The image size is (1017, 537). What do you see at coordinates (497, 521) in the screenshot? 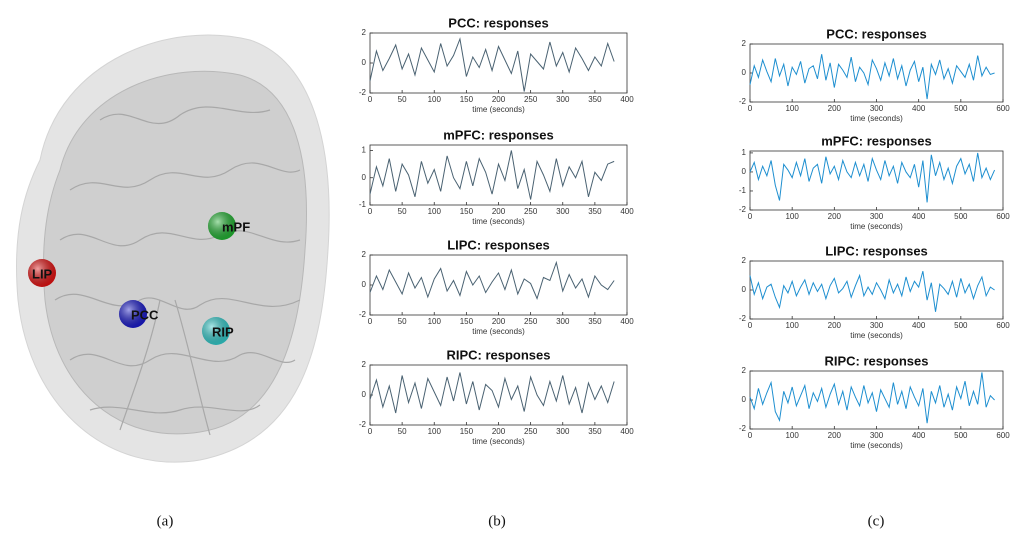
I see `panel-label: (b)` at bounding box center [497, 521].